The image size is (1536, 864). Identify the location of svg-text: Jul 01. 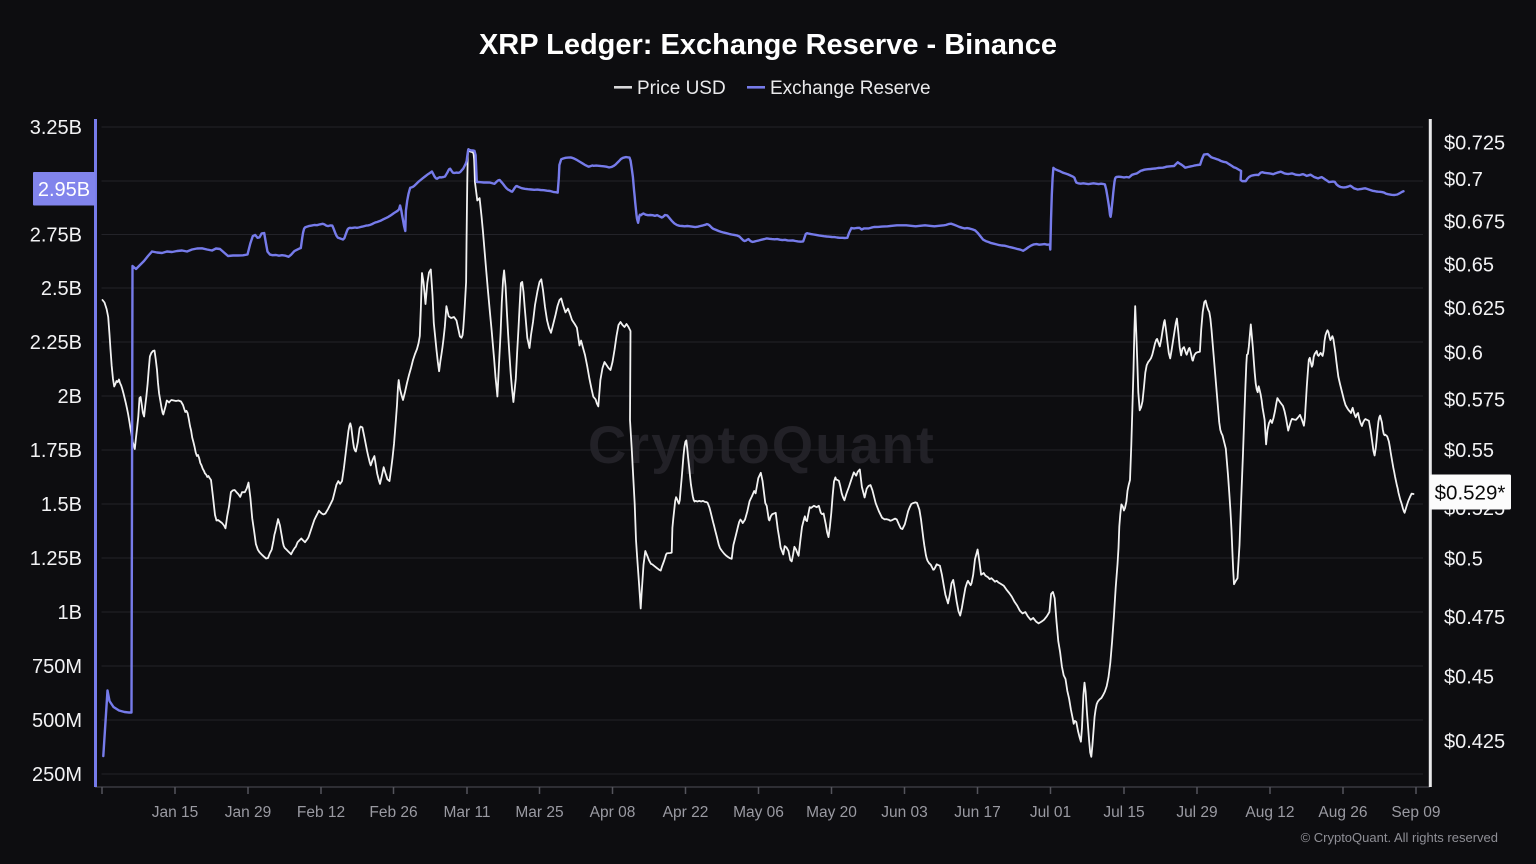
(1050, 812).